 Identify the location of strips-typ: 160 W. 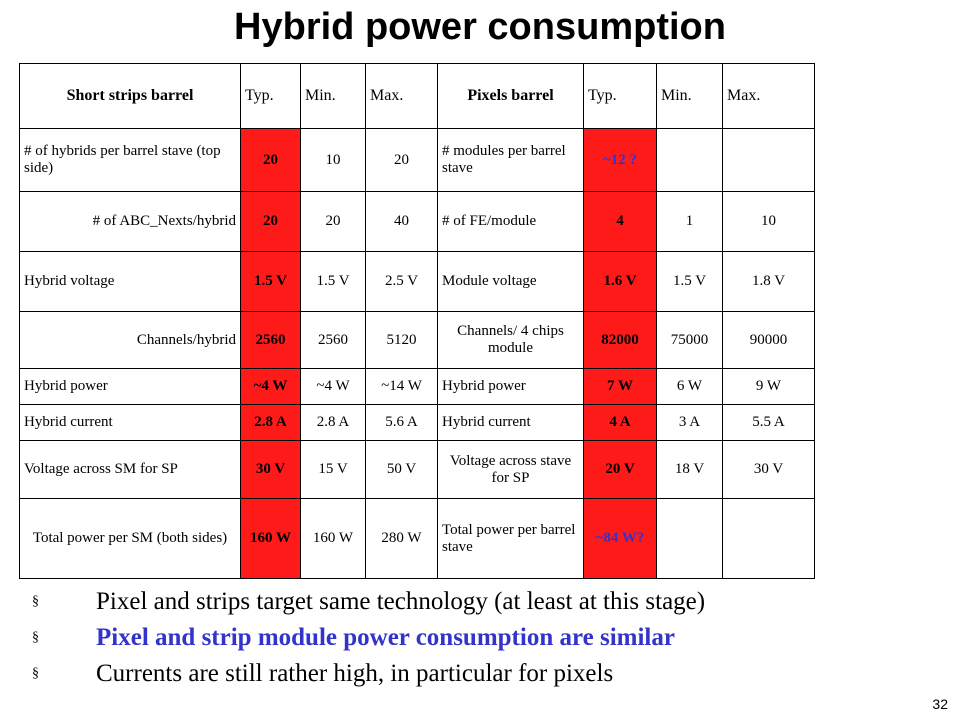
(270, 538).